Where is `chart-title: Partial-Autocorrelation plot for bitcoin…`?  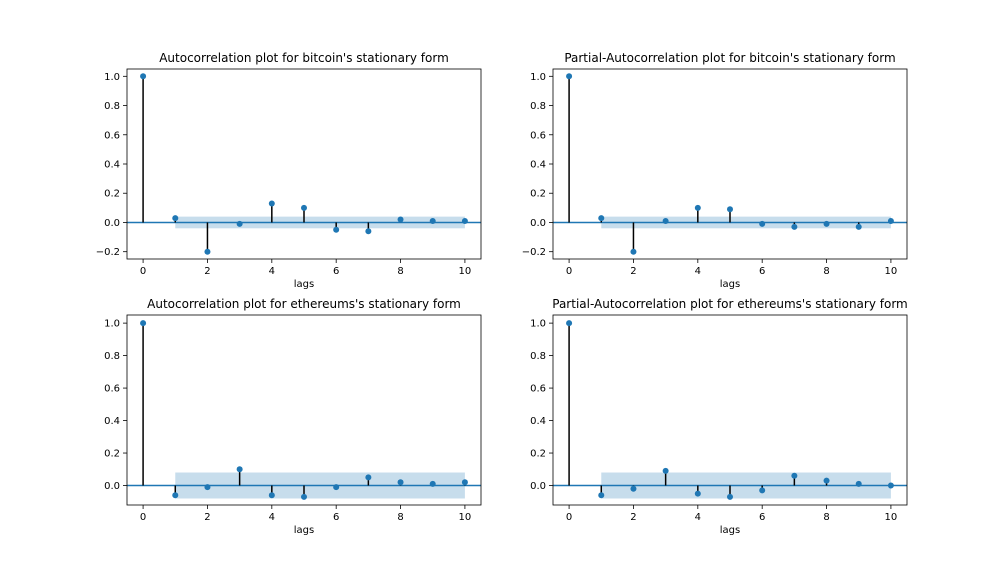 chart-title: Partial-Autocorrelation plot for bitcoin… is located at coordinates (729, 58).